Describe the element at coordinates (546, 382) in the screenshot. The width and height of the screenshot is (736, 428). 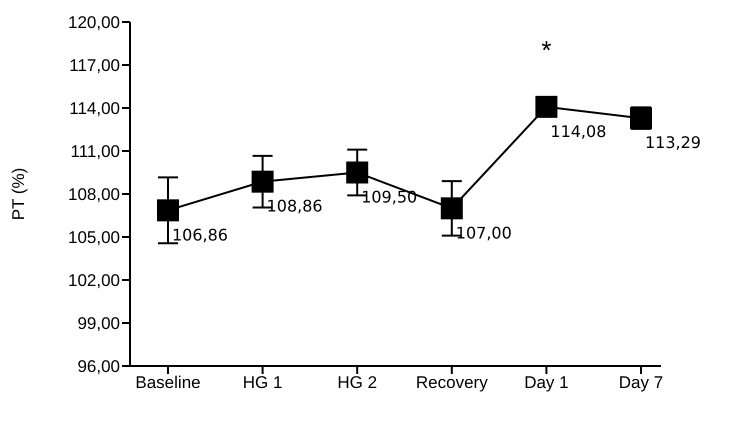
I see `x-tick-label: Day 1` at that location.